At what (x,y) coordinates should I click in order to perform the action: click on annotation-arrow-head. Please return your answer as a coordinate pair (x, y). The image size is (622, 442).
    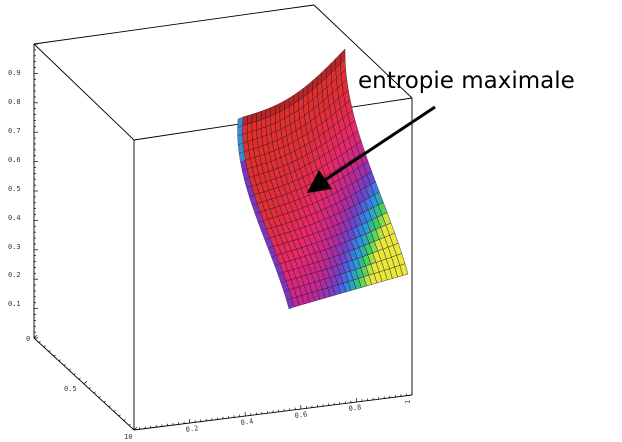
    Looking at the image, I should click on (319, 181).